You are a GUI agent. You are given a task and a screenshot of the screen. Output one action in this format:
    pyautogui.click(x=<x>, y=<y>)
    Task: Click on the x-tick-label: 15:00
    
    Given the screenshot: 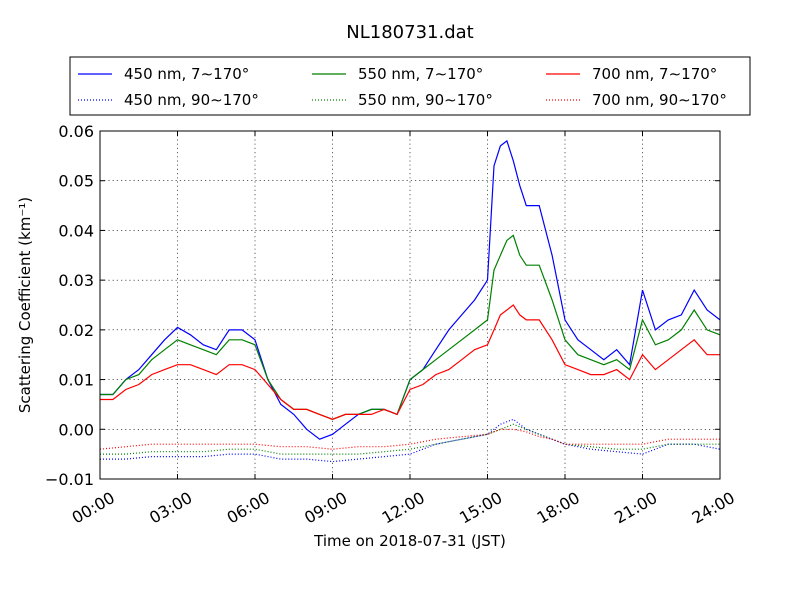 What is the action you would take?
    pyautogui.click(x=480, y=508)
    